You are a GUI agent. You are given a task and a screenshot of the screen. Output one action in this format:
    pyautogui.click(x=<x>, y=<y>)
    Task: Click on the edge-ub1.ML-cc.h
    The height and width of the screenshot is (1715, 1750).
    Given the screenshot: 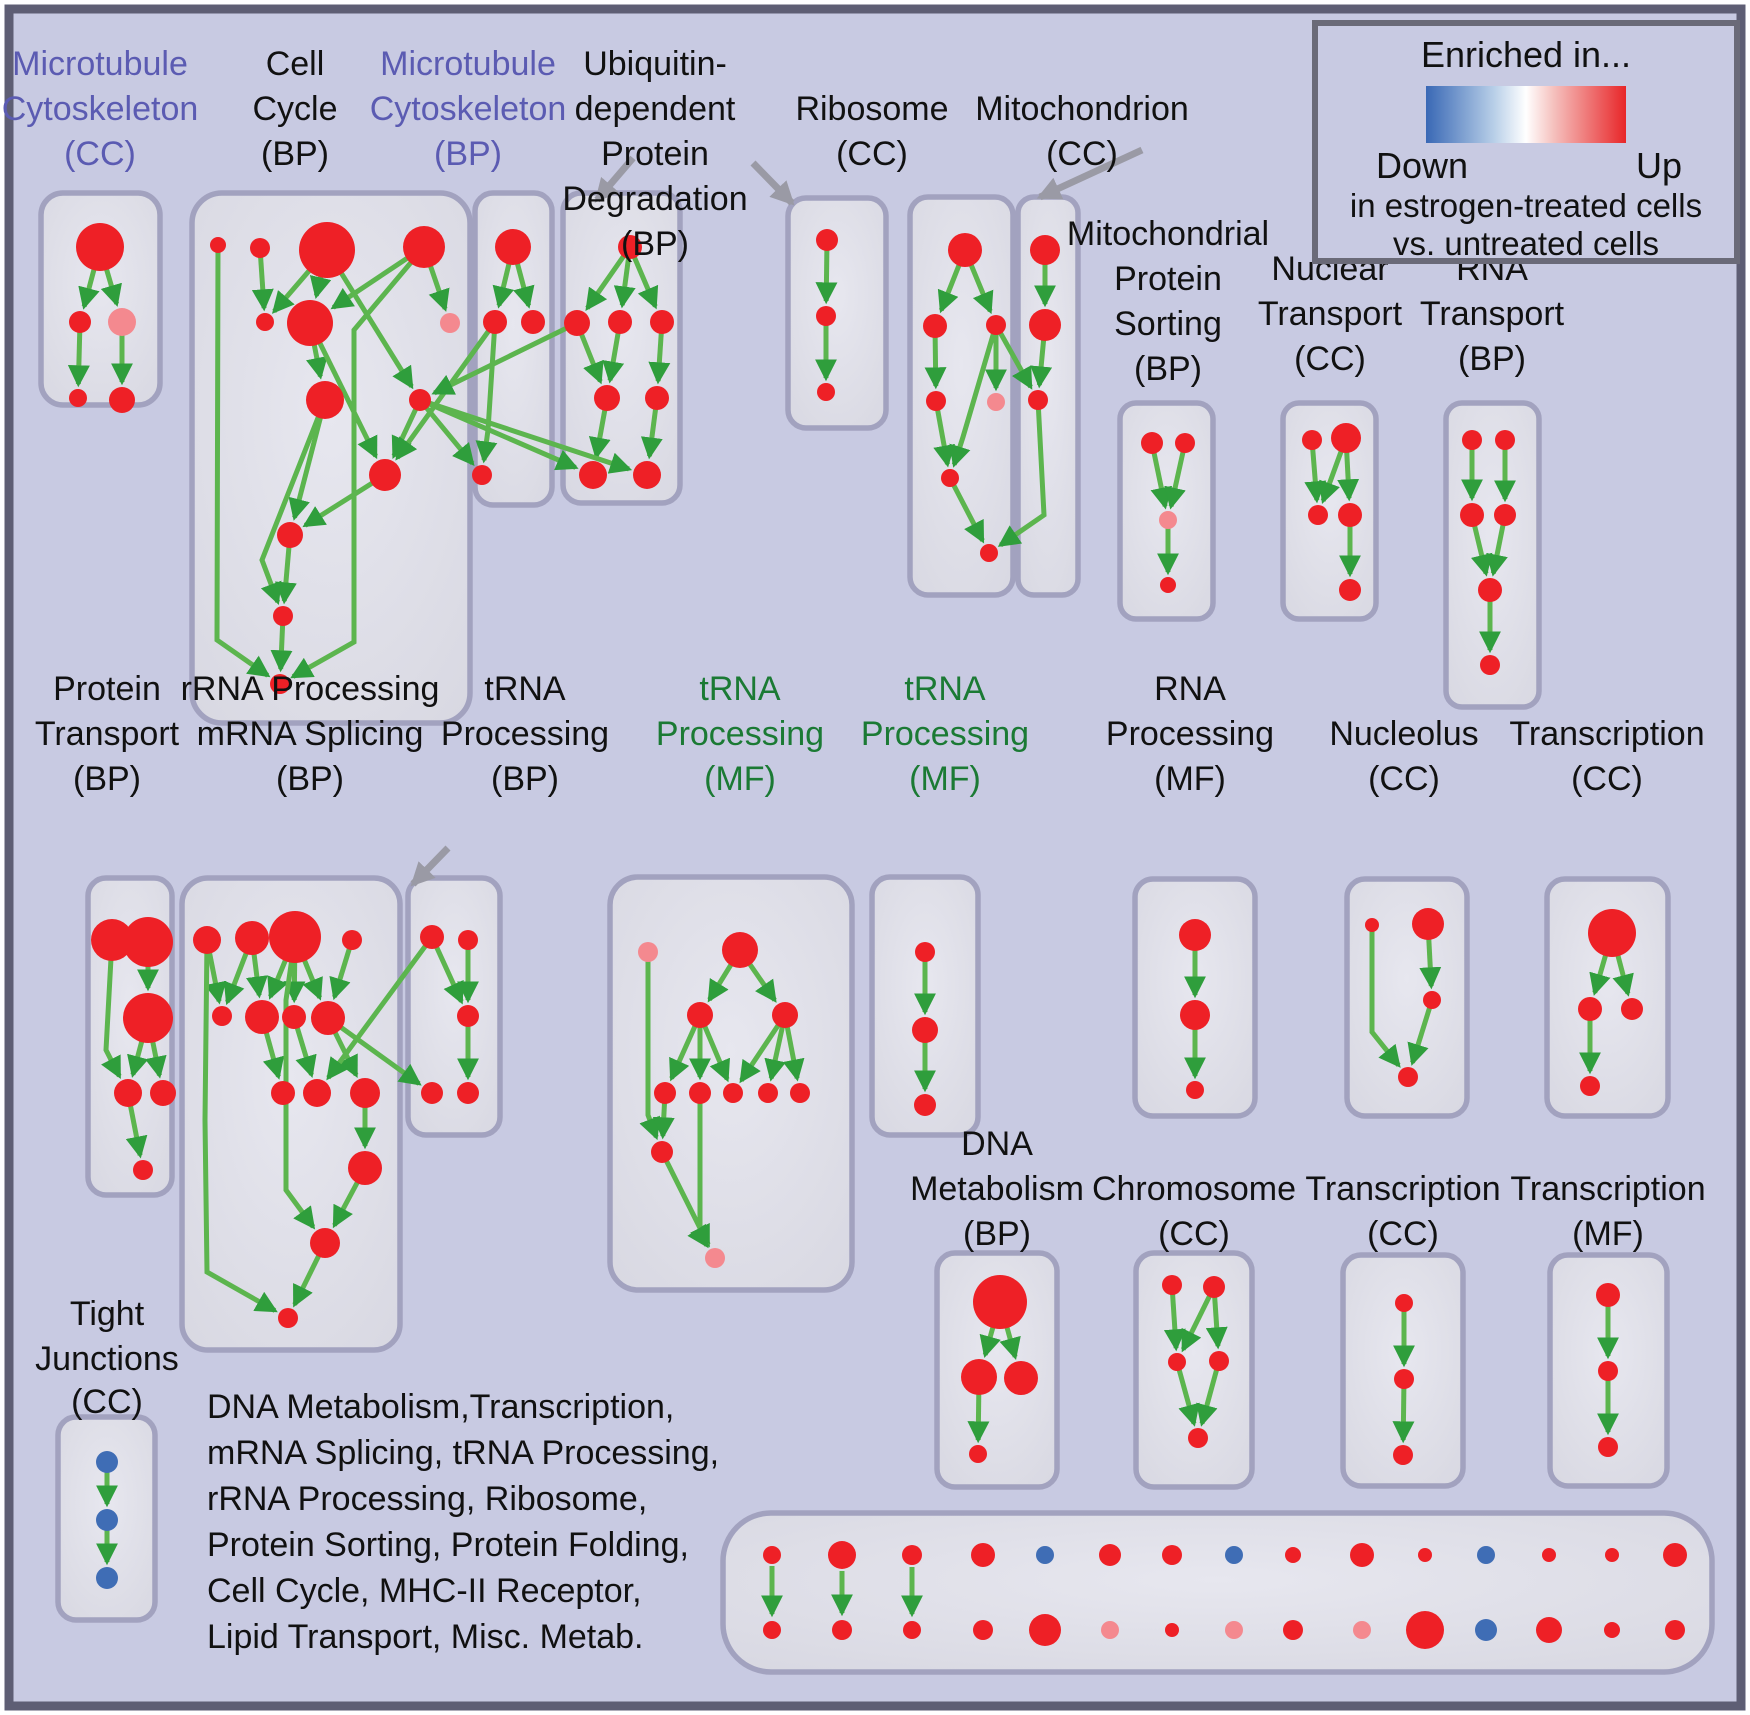 What is the action you would take?
    pyautogui.click(x=505, y=358)
    